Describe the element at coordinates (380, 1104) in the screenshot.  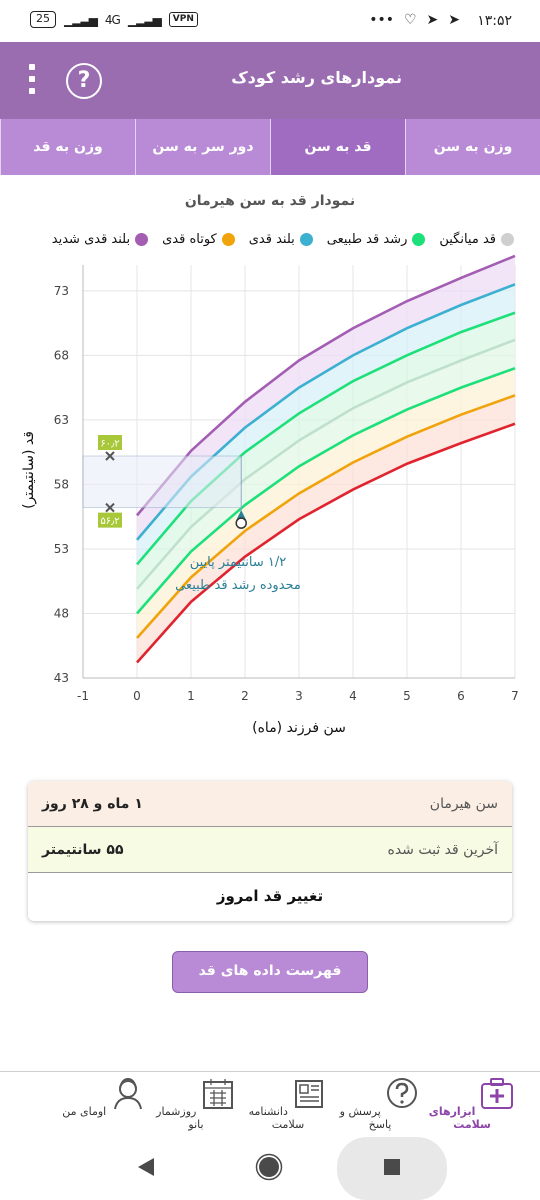
I see `nav-item-qa: پرسش و پاسخ` at that location.